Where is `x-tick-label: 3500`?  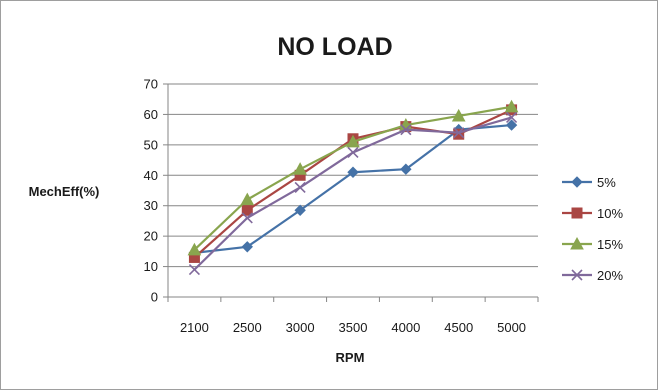
x-tick-label: 3500 is located at coordinates (353, 327).